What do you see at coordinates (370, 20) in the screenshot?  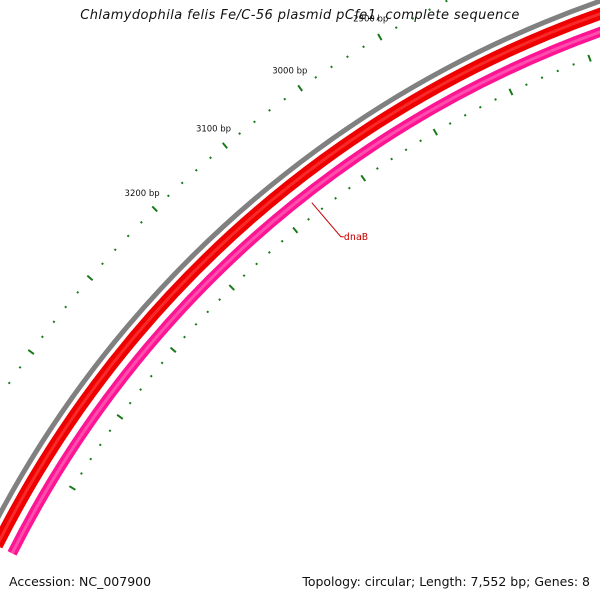 I see `ruler-tick-label: 2900 bp` at bounding box center [370, 20].